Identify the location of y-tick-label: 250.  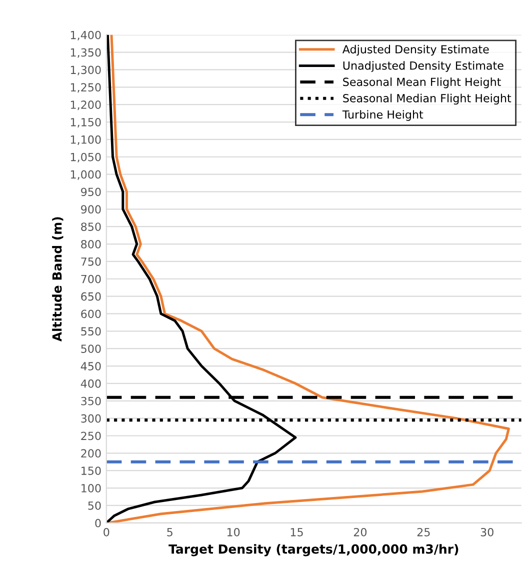
(91, 436).